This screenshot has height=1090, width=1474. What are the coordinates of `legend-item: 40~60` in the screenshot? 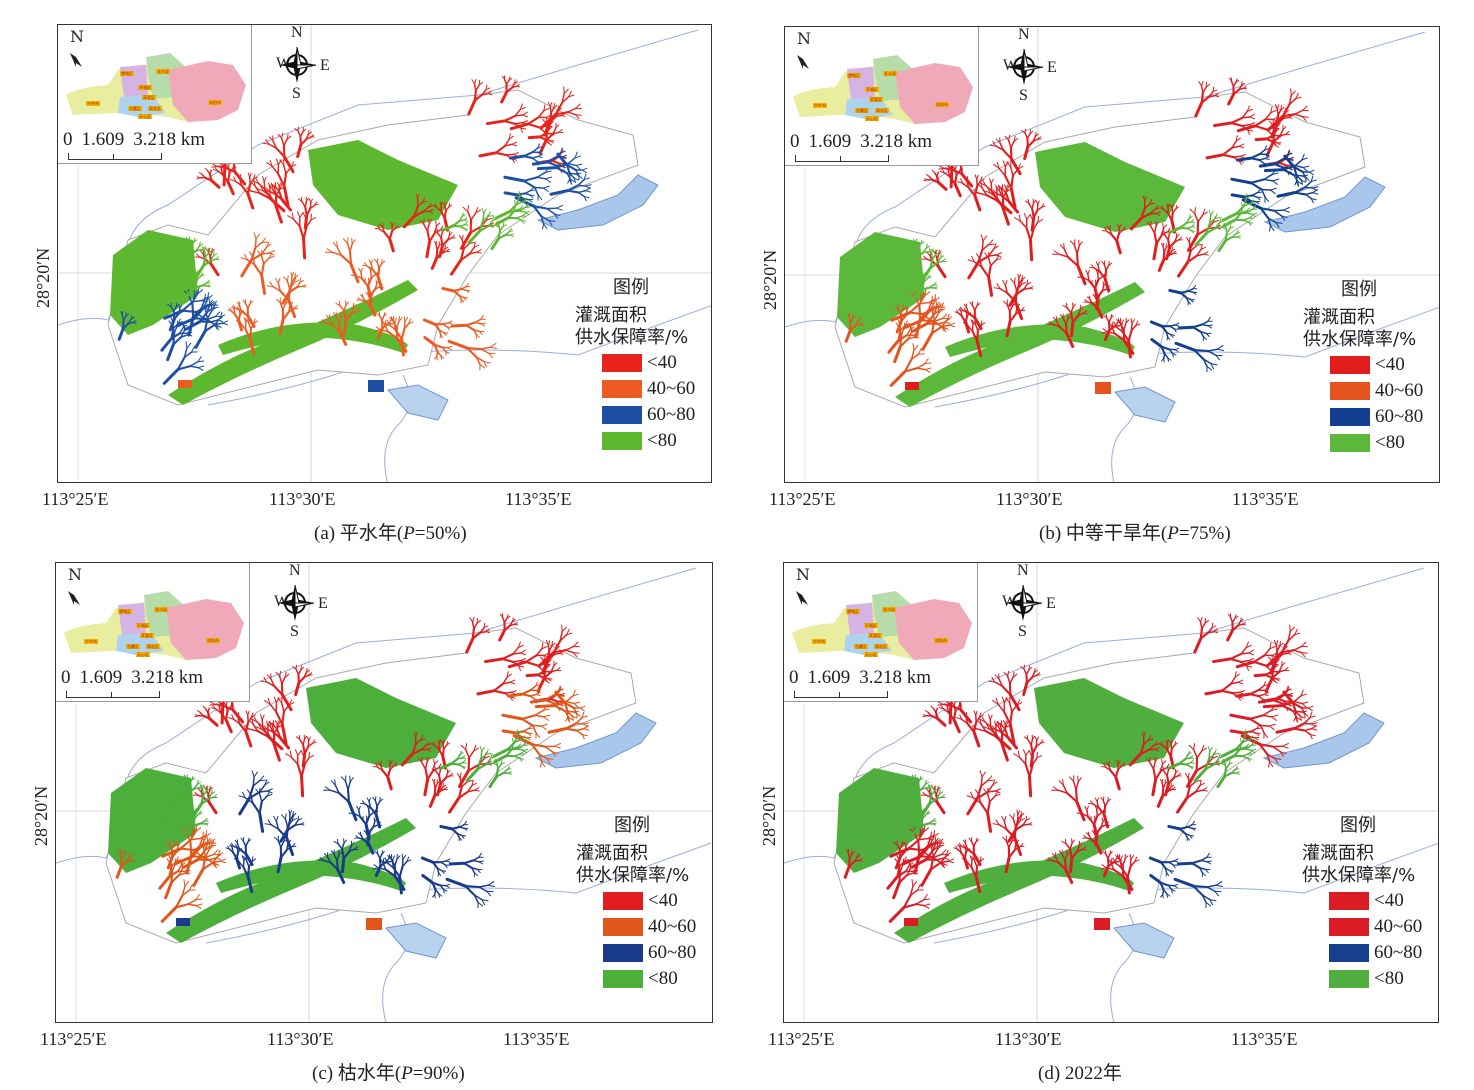 It's located at (1376, 390).